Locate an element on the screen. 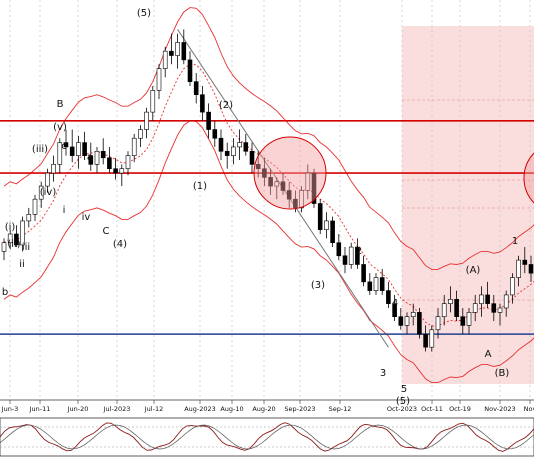  wave-label: a is located at coordinates (90, 157).